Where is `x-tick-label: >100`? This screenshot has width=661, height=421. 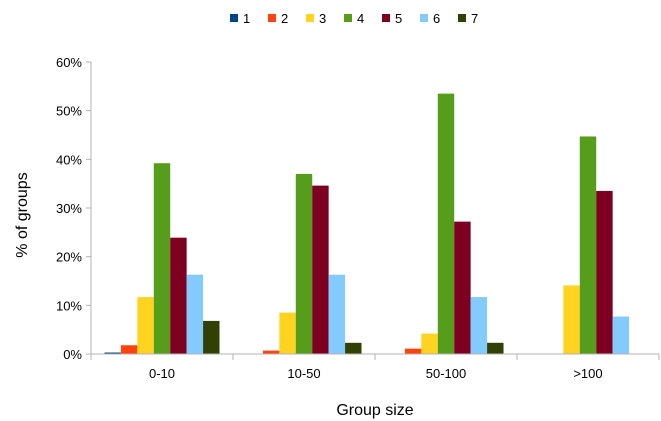 x-tick-label: >100 is located at coordinates (587, 373).